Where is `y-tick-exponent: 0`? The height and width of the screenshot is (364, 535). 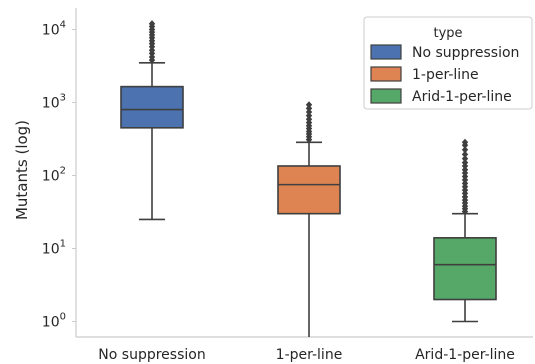
y-tick-exponent: 0 is located at coordinates (63, 317).